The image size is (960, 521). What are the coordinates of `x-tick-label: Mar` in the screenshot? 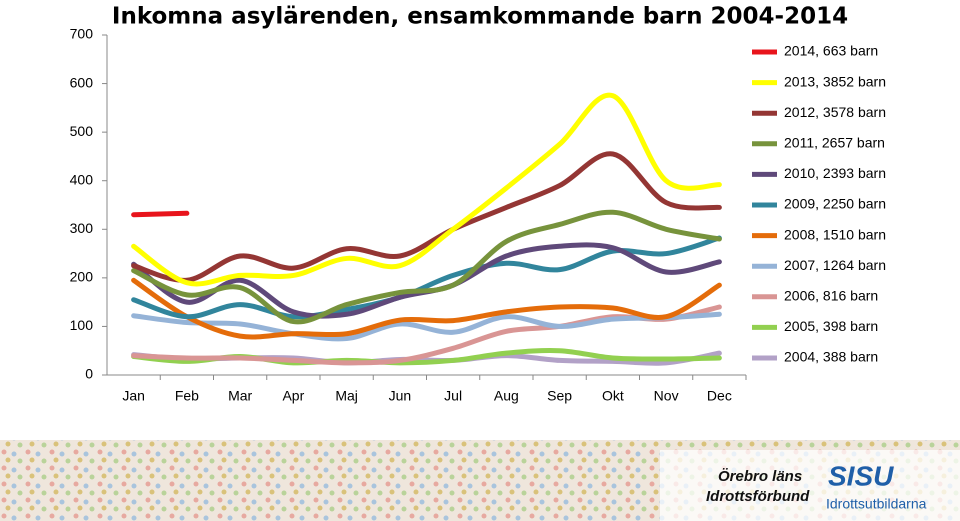 It's located at (240, 396).